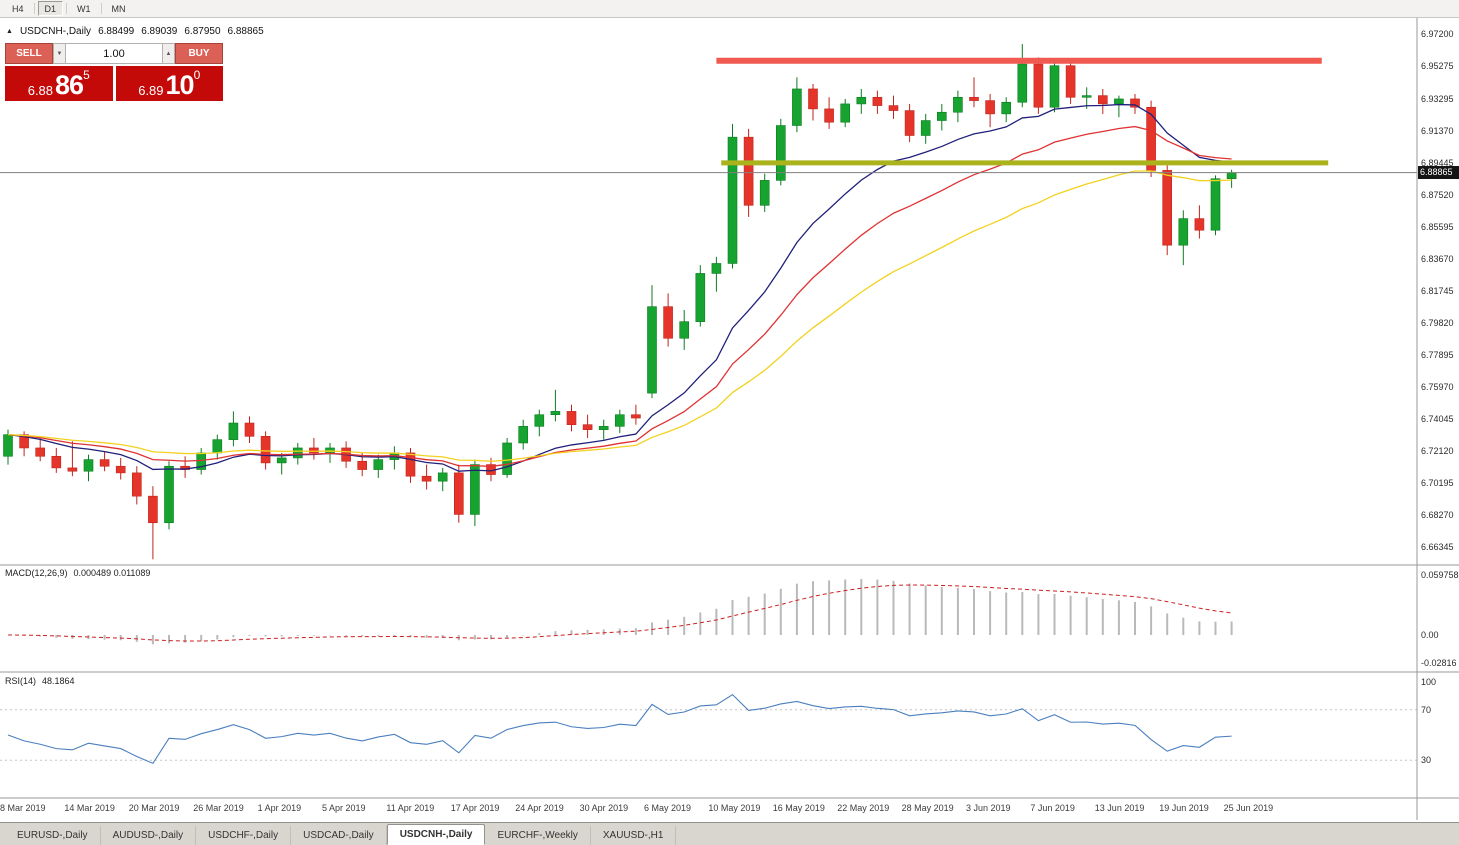 This screenshot has width=1459, height=845. I want to click on one-click-trading-panel: SELL ▼ ▲ BUY 6.88 86 5 6.89 10 0, so click(114, 72).